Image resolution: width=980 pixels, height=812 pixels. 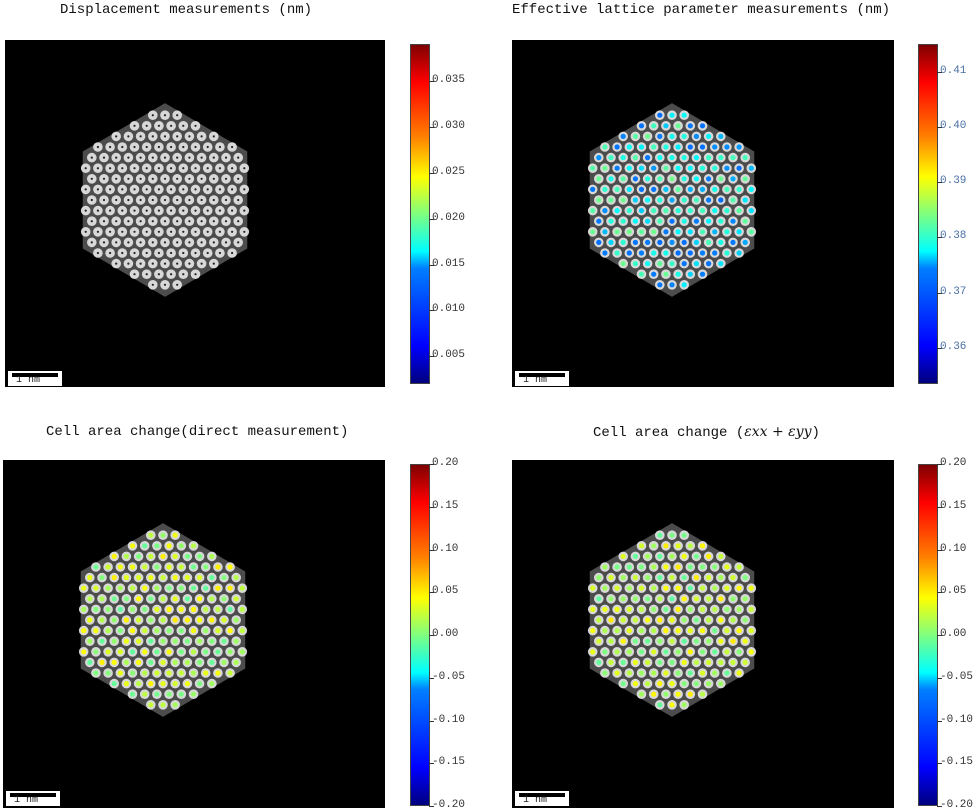 What do you see at coordinates (449, 217) in the screenshot?
I see `colorbar-tick-label: 0.020` at bounding box center [449, 217].